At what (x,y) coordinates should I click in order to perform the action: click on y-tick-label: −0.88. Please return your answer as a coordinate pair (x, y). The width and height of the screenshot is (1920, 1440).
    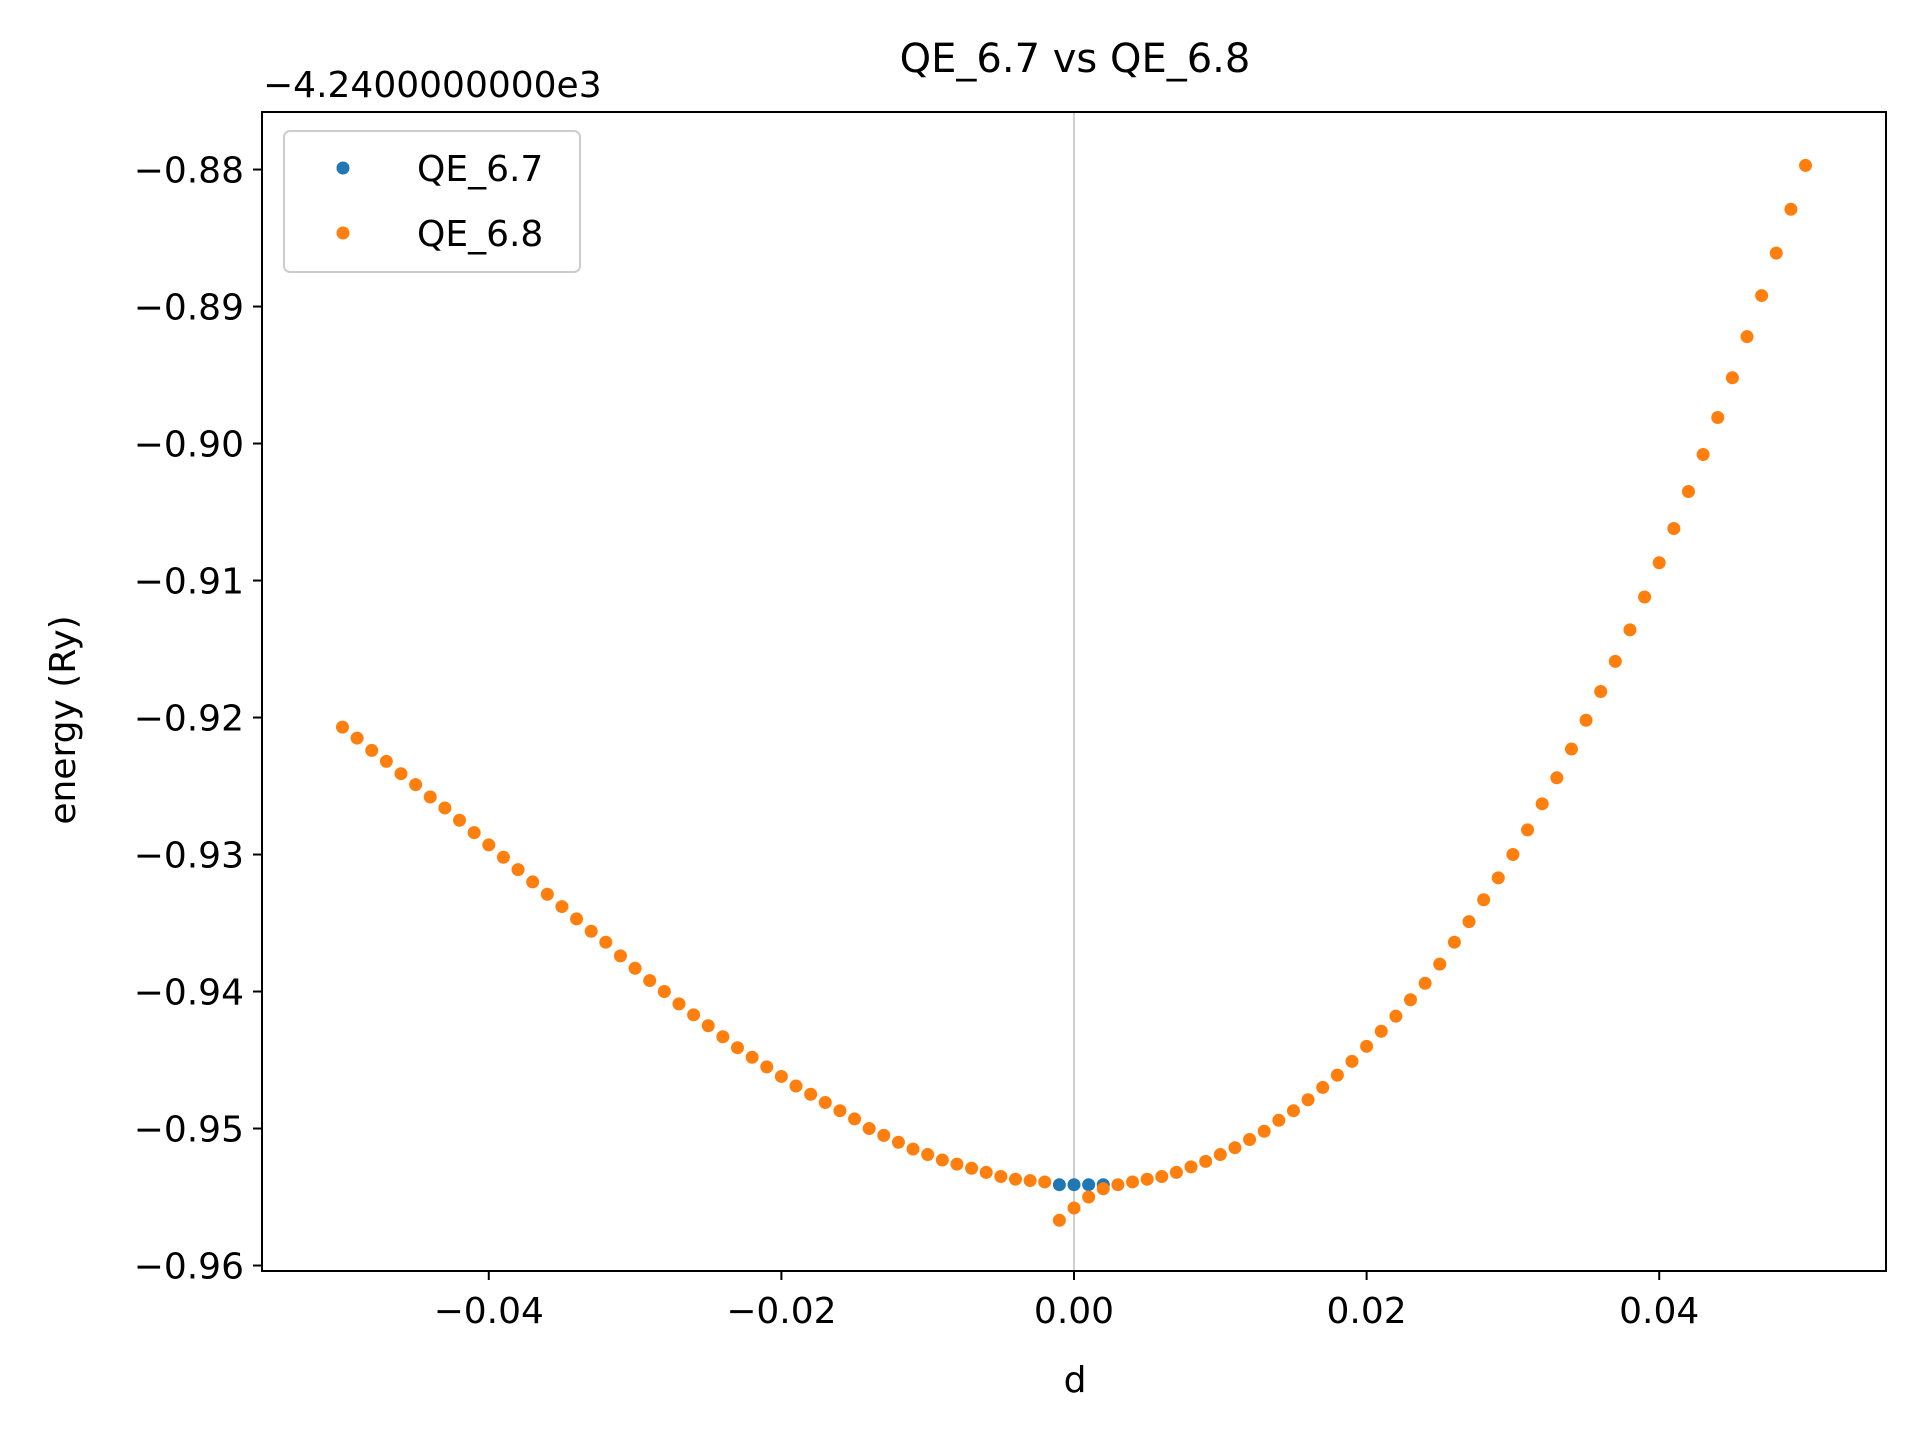
    Looking at the image, I should click on (189, 171).